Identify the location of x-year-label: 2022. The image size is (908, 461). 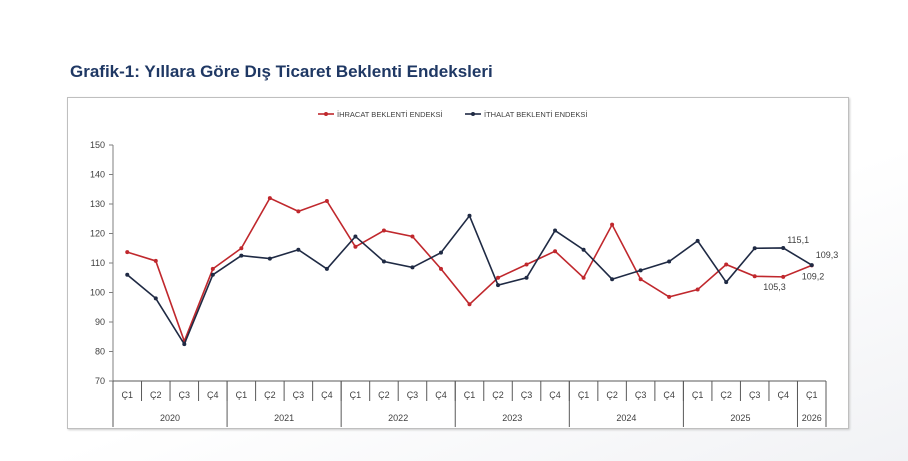
(398, 418).